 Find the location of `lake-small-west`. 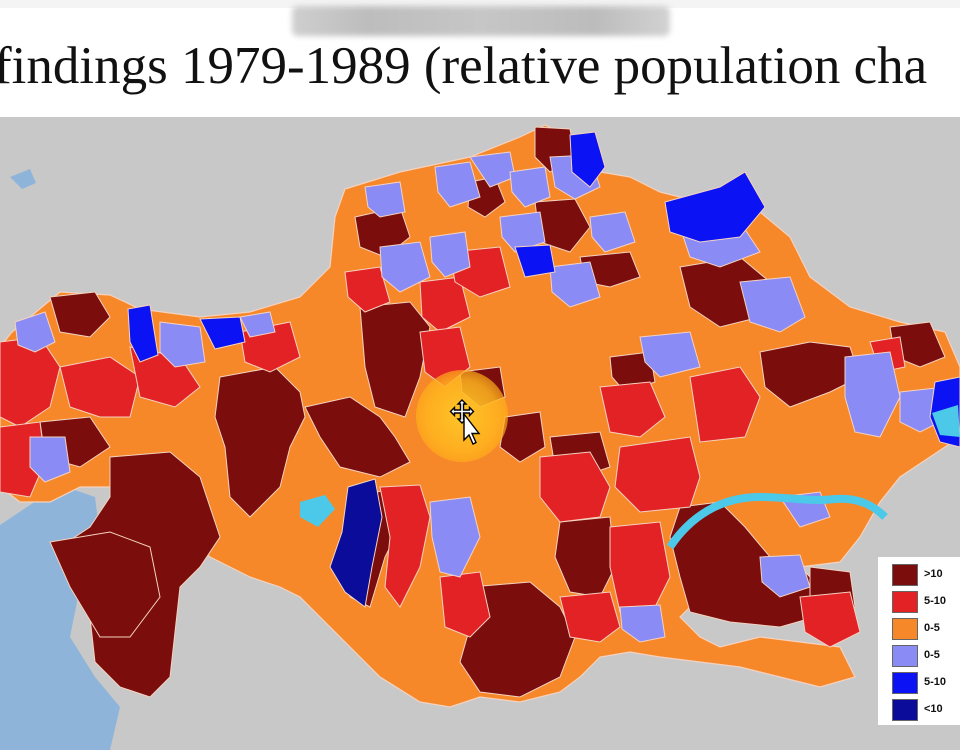

lake-small-west is located at coordinates (317, 511).